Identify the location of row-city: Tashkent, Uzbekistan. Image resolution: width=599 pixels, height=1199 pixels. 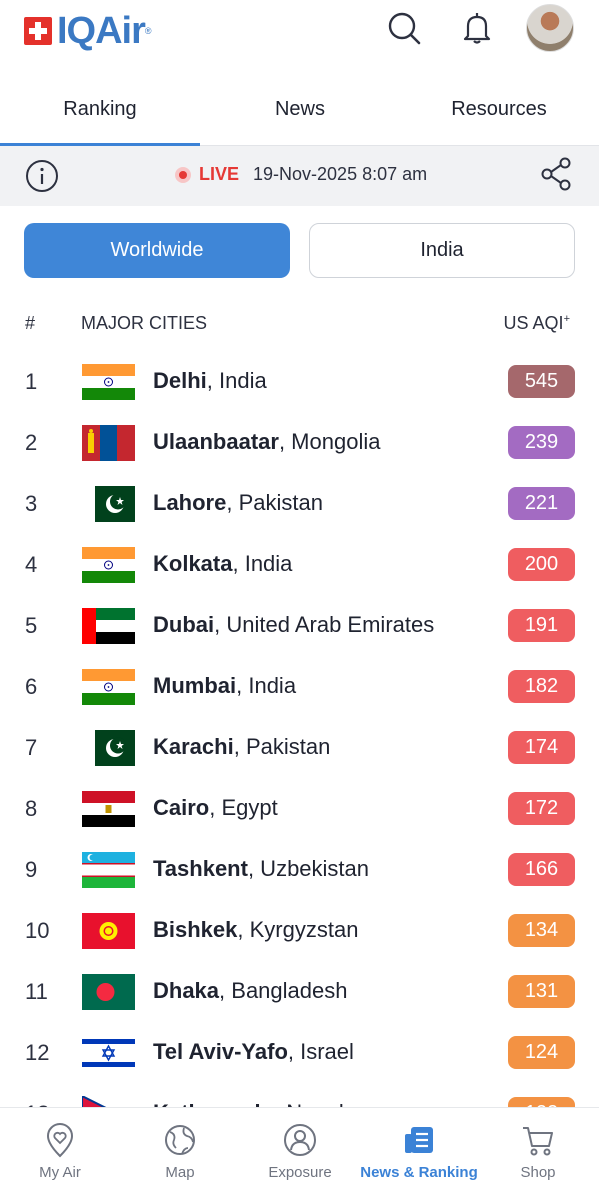
(261, 869).